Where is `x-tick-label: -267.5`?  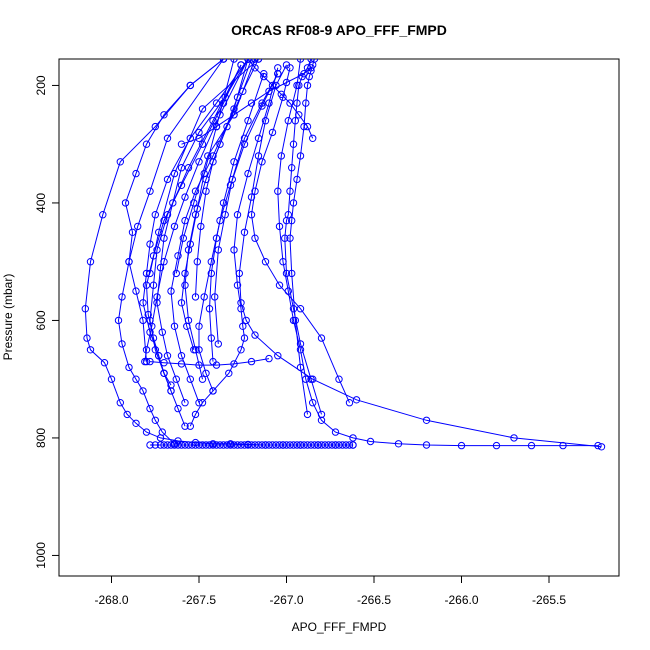
x-tick-label: -267.5 is located at coordinates (199, 600).